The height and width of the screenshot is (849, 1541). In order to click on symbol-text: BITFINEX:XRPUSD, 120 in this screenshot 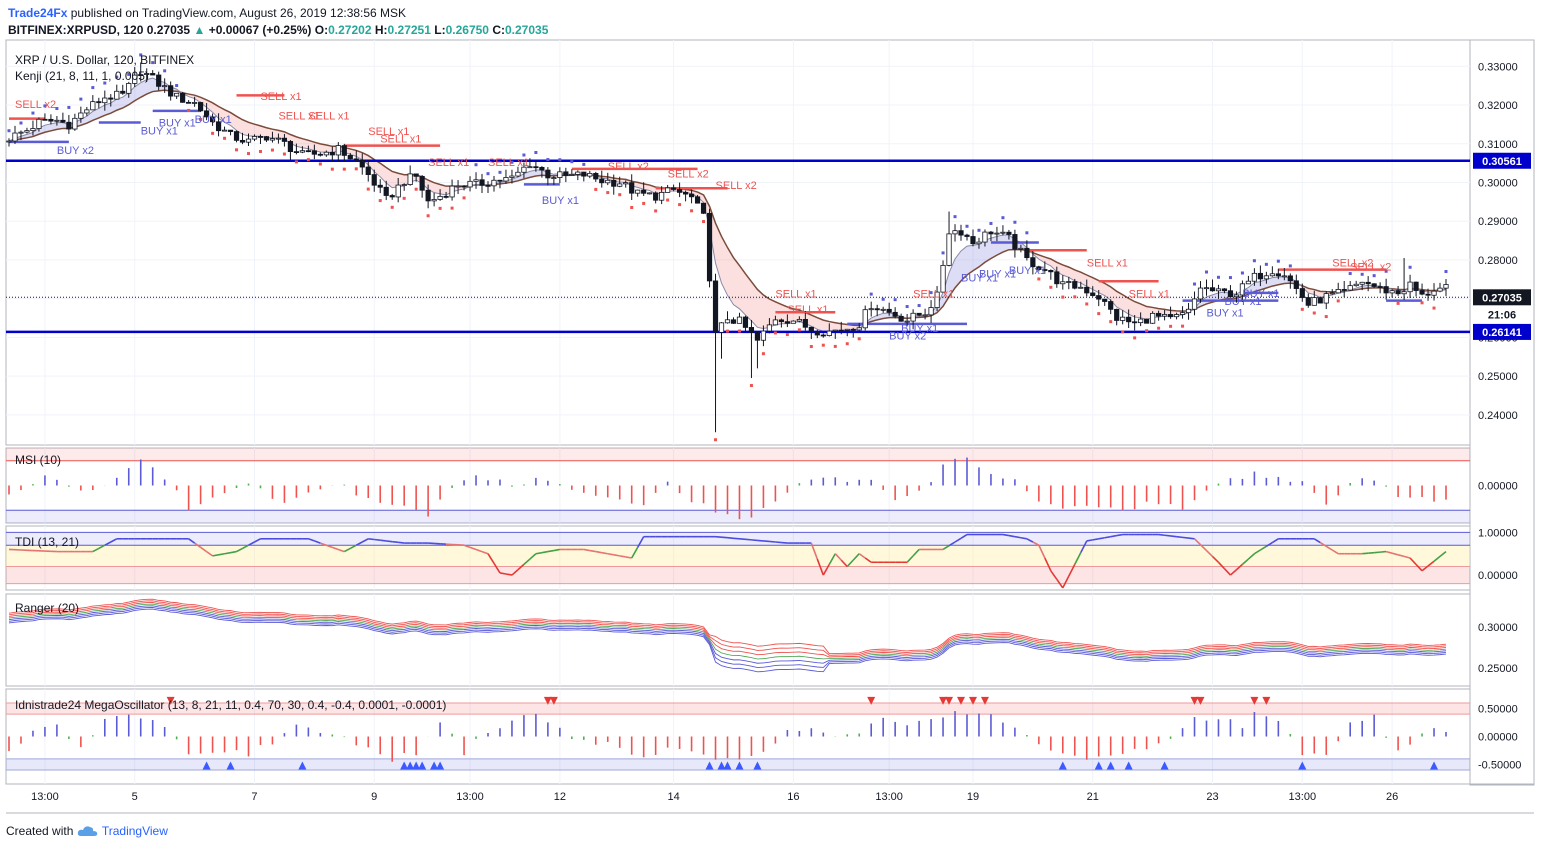, I will do `click(76, 30)`.